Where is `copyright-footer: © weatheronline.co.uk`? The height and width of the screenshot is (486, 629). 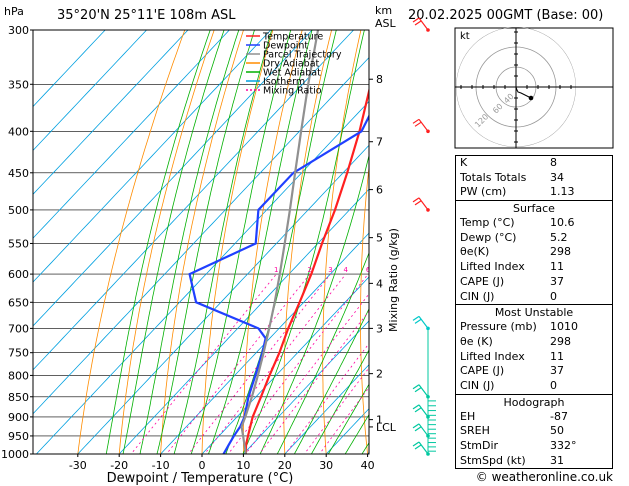 copyright-footer: © weatheronline.co.uk is located at coordinates (544, 477).